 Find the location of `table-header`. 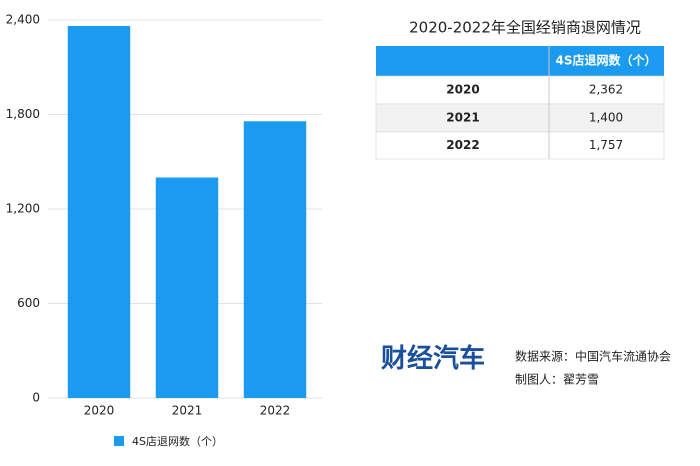

table-header is located at coordinates (520, 61).